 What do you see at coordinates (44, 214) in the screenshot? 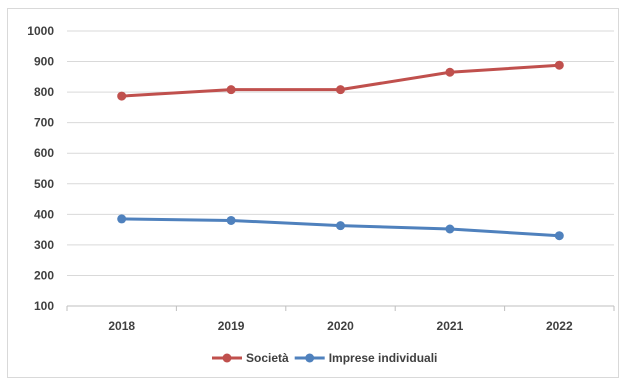
I see `y-tick-label: 400` at bounding box center [44, 214].